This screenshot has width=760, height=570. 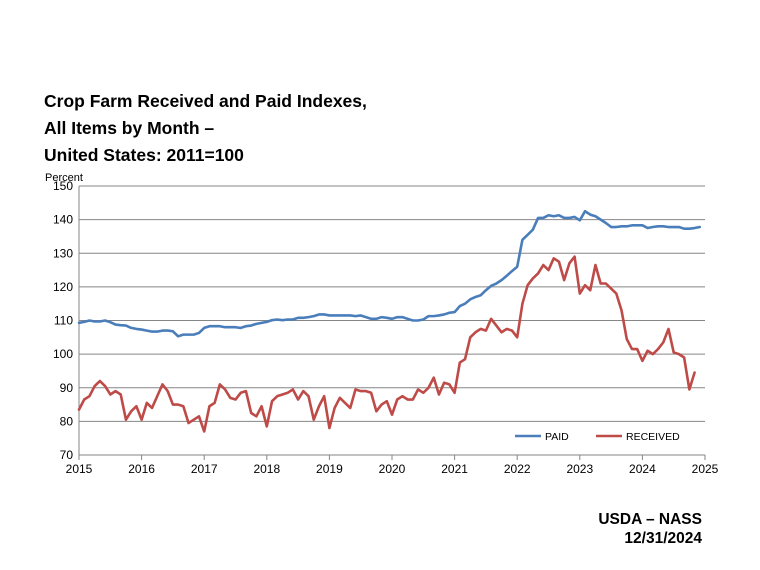 What do you see at coordinates (650, 519) in the screenshot?
I see `source-org: USDA – NASS` at bounding box center [650, 519].